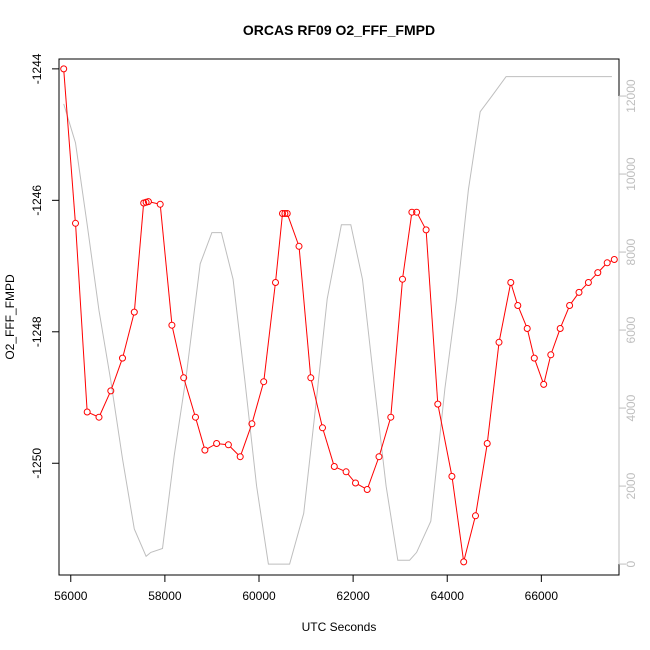 The height and width of the screenshot is (650, 650). What do you see at coordinates (339, 627) in the screenshot?
I see `x-axis-label: UTC Seconds` at bounding box center [339, 627].